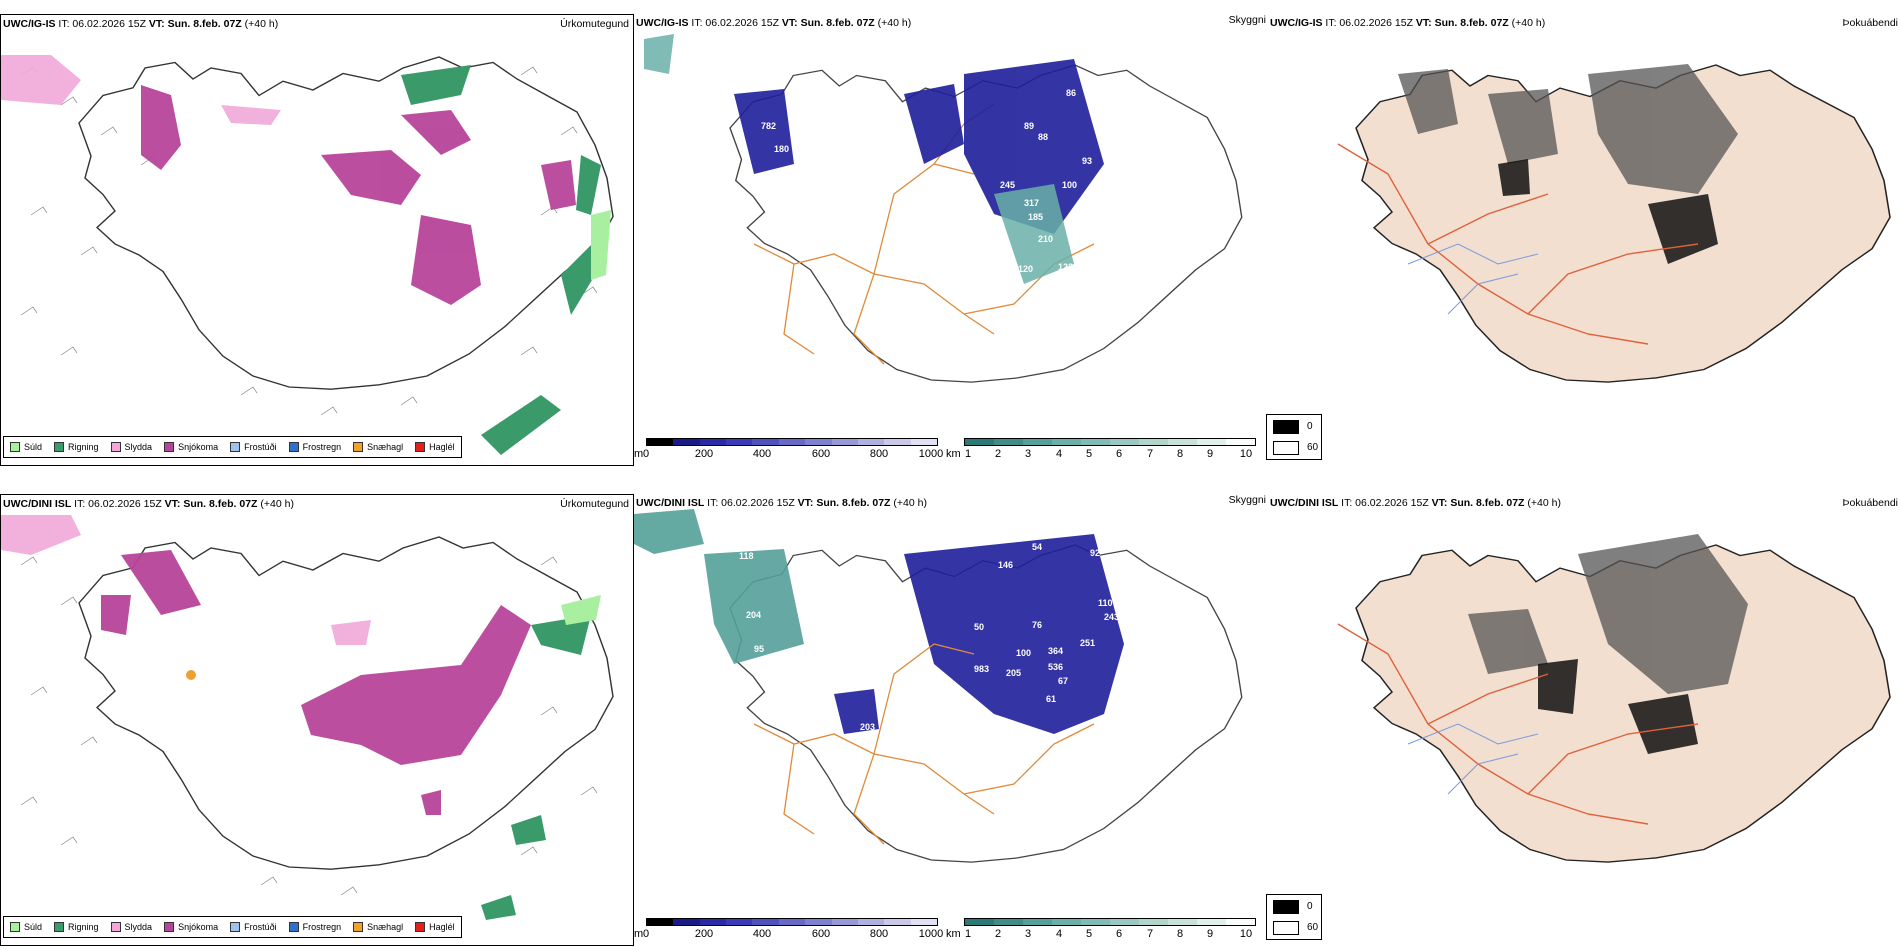 Image resolution: width=1900 pixels, height=950 pixels. I want to click on vis-number: 94, so click(1187, 169).